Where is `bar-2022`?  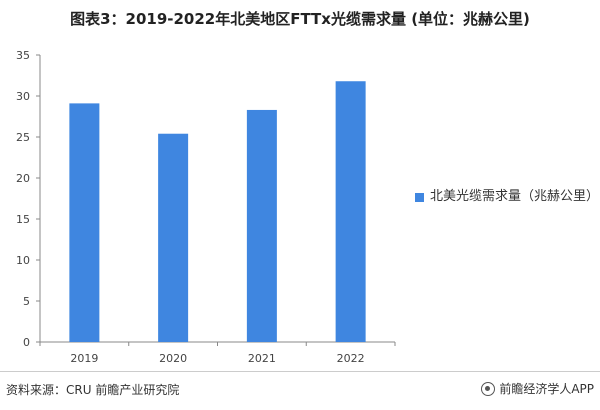 bar-2022 is located at coordinates (350, 212).